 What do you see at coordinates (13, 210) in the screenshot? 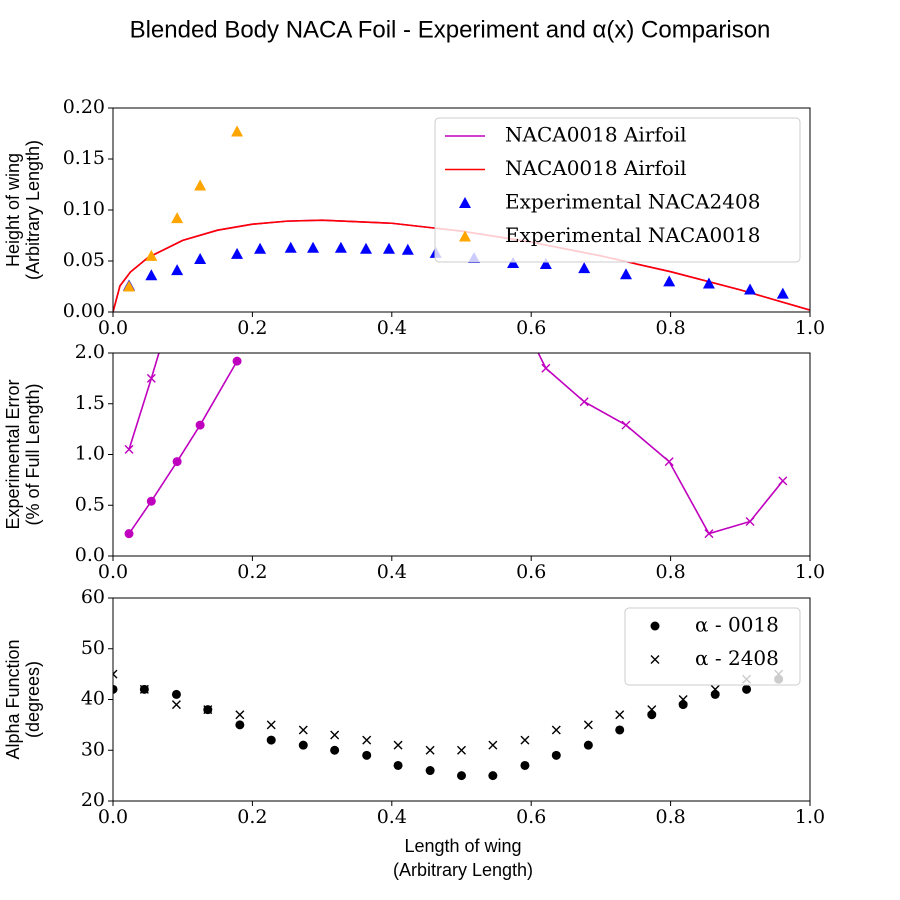
I see `y-axis-label: Height of wing` at bounding box center [13, 210].